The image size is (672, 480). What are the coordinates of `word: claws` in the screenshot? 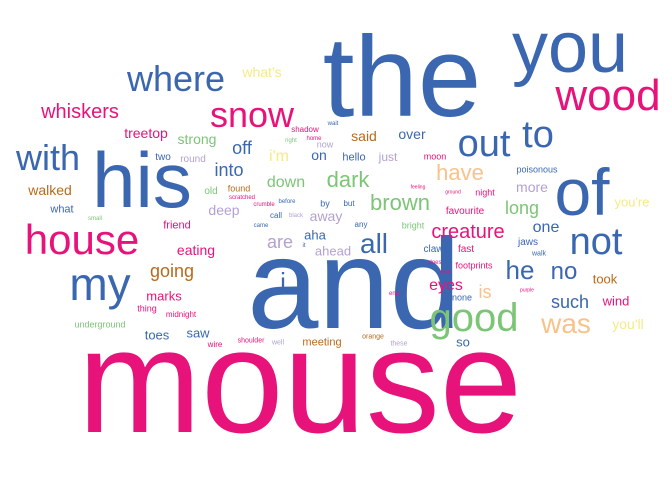 It's located at (436, 249).